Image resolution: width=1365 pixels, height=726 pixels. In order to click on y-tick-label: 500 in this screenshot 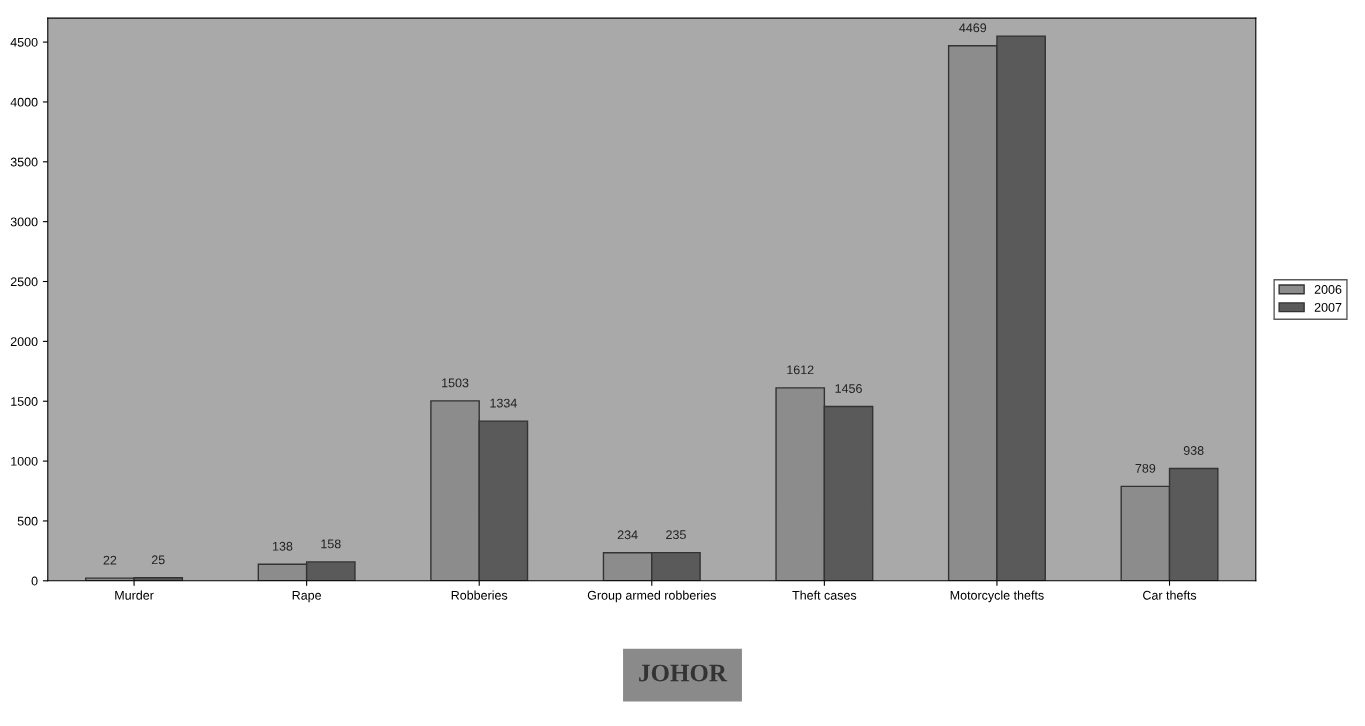, I will do `click(27, 521)`.